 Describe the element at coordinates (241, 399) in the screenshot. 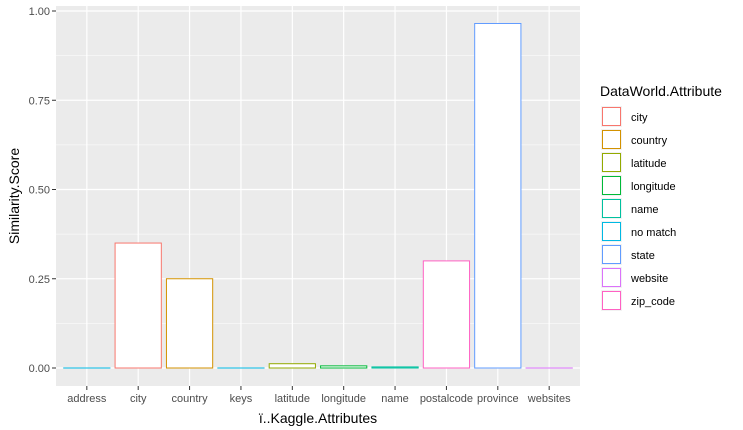

I see `x-tick-label: keys` at that location.